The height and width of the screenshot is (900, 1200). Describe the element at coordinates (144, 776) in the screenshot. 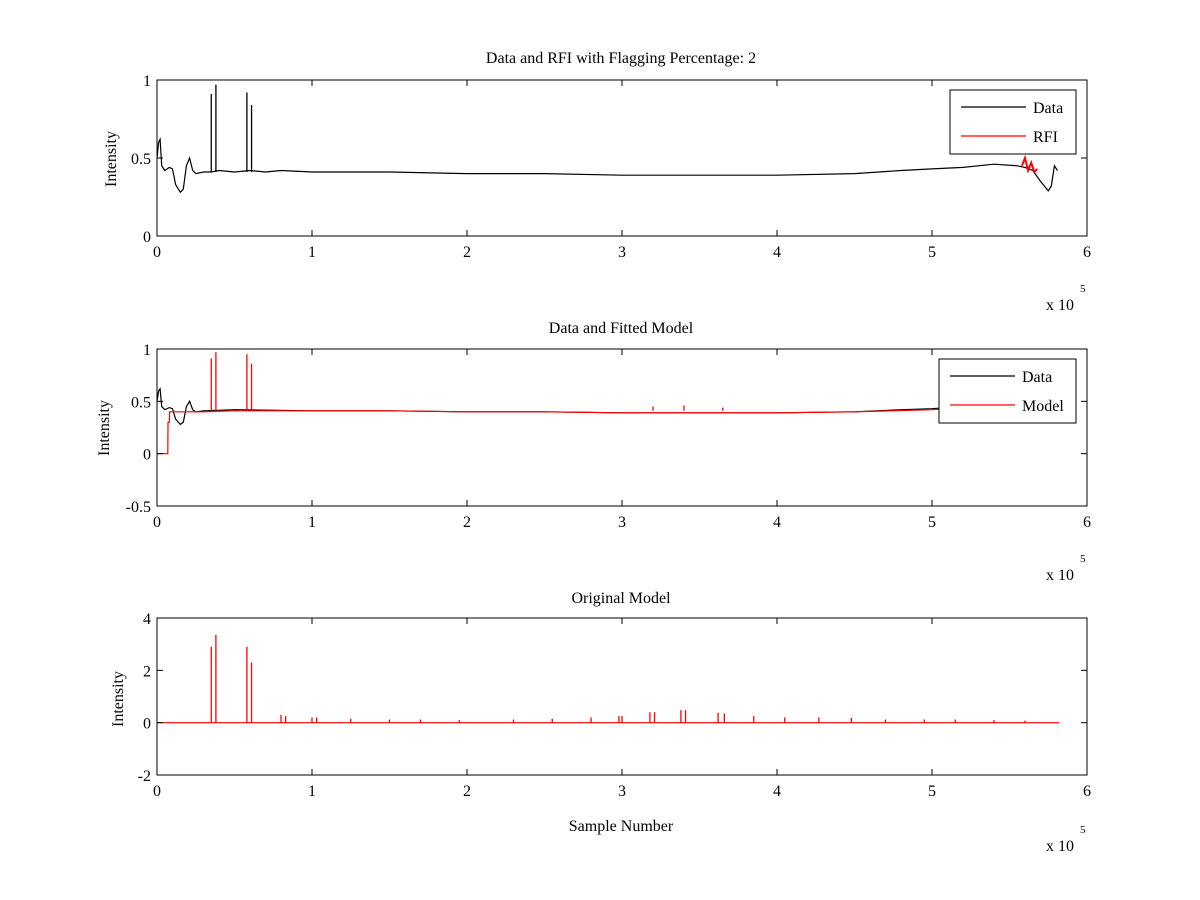

I see `y-tick-label: -2` at that location.